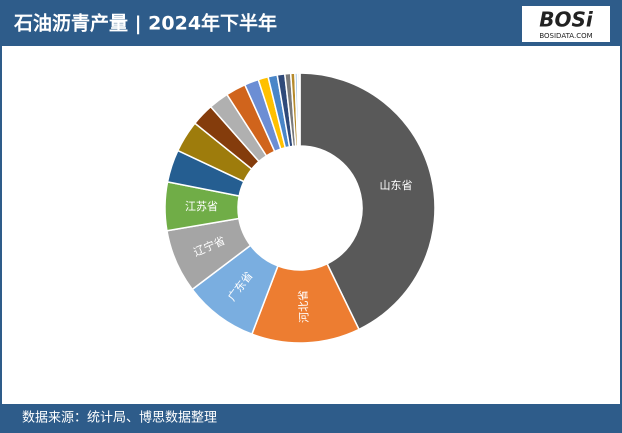  Describe the element at coordinates (304, 307) in the screenshot. I see `segment-label: 河北省` at that location.